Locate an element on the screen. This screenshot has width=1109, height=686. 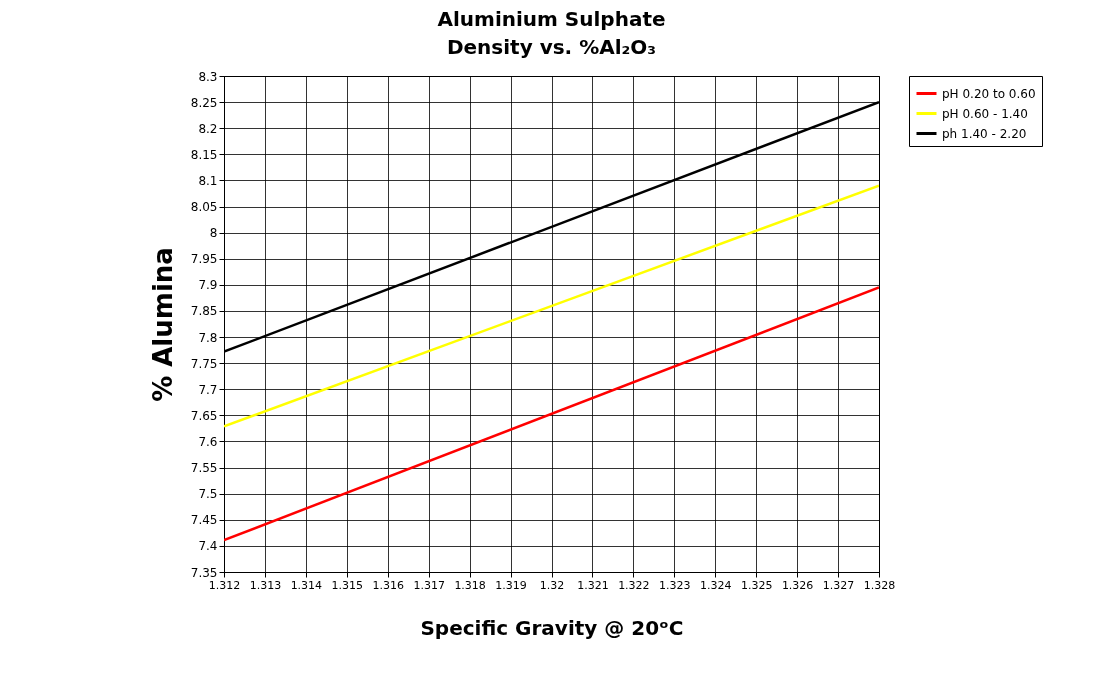
y-tick-label: 7.35 is located at coordinates (204, 572).